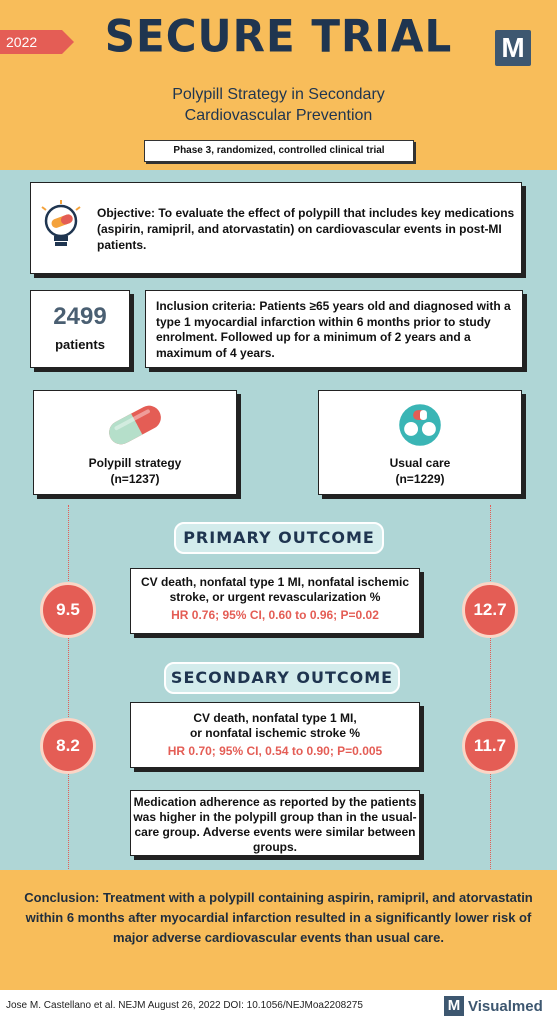 The image size is (557, 1024). Describe the element at coordinates (275, 718) in the screenshot. I see `secondary-outcome-desc-1: CV death, nonfatal type 1 MI,` at that location.